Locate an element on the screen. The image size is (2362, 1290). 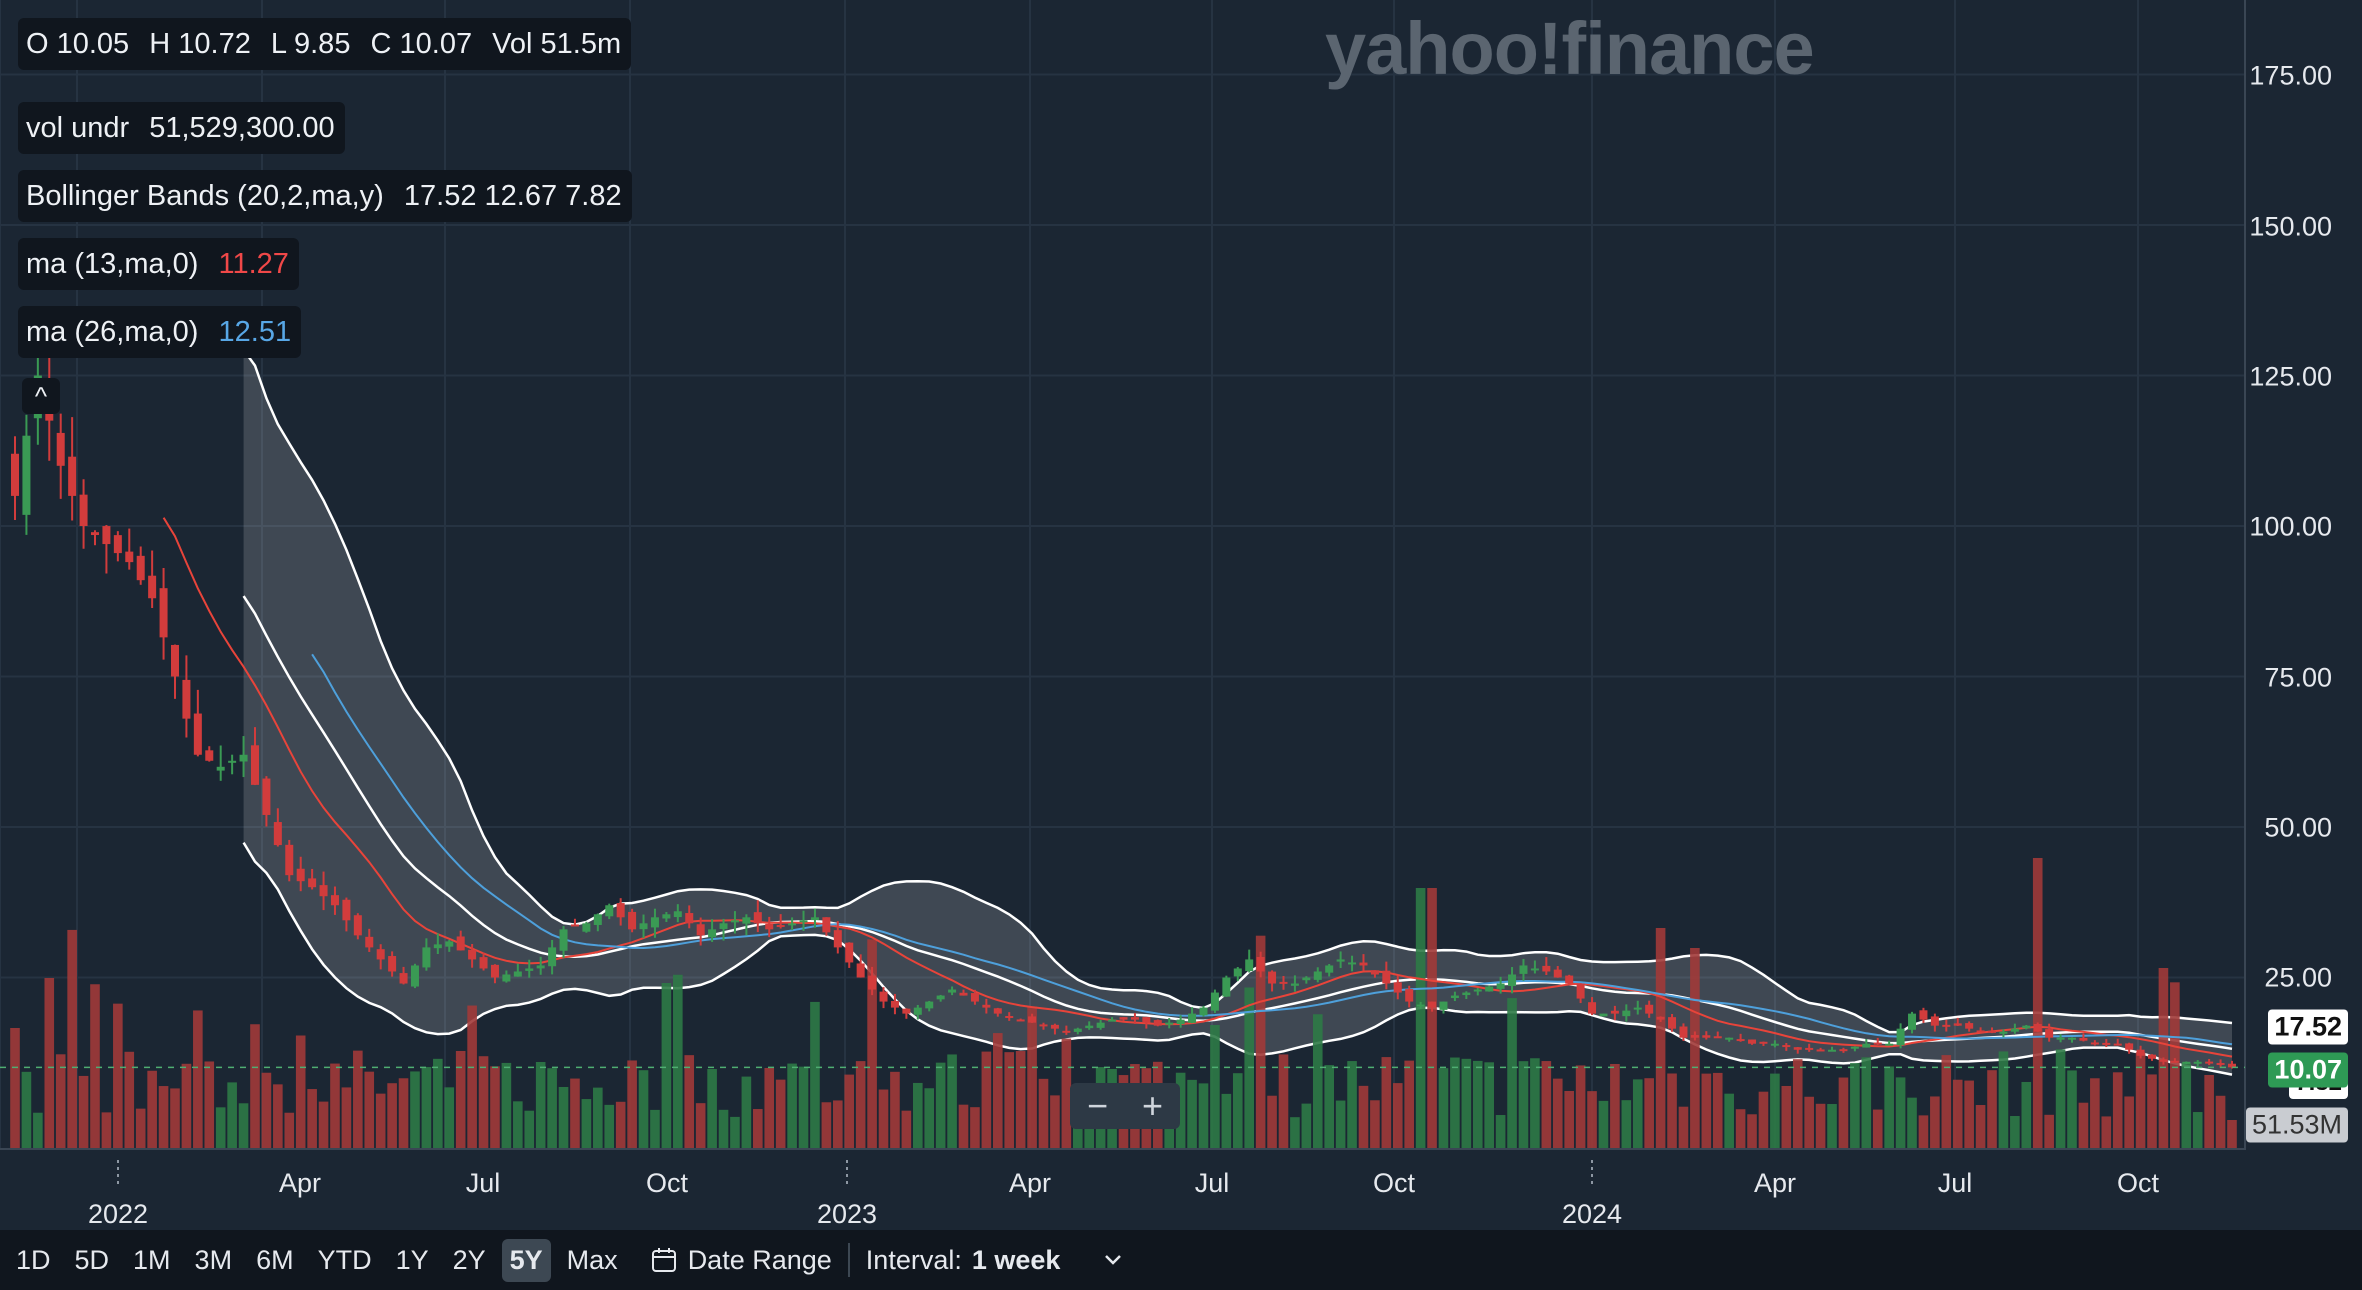
range-6m-button: 6M is located at coordinates (275, 1259).